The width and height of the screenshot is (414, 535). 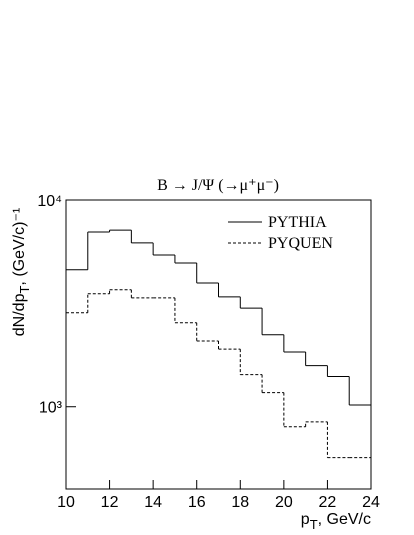 What do you see at coordinates (300, 243) in the screenshot?
I see `legend-label: PYQUEN` at bounding box center [300, 243].